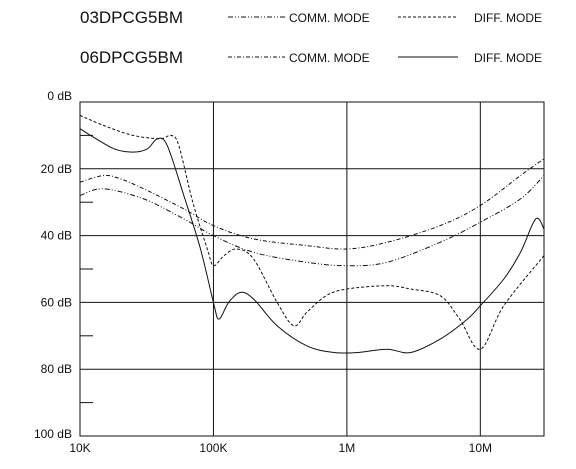 This screenshot has height=469, width=576. Describe the element at coordinates (56, 236) in the screenshot. I see `y-tick-label: 40 dB` at that location.